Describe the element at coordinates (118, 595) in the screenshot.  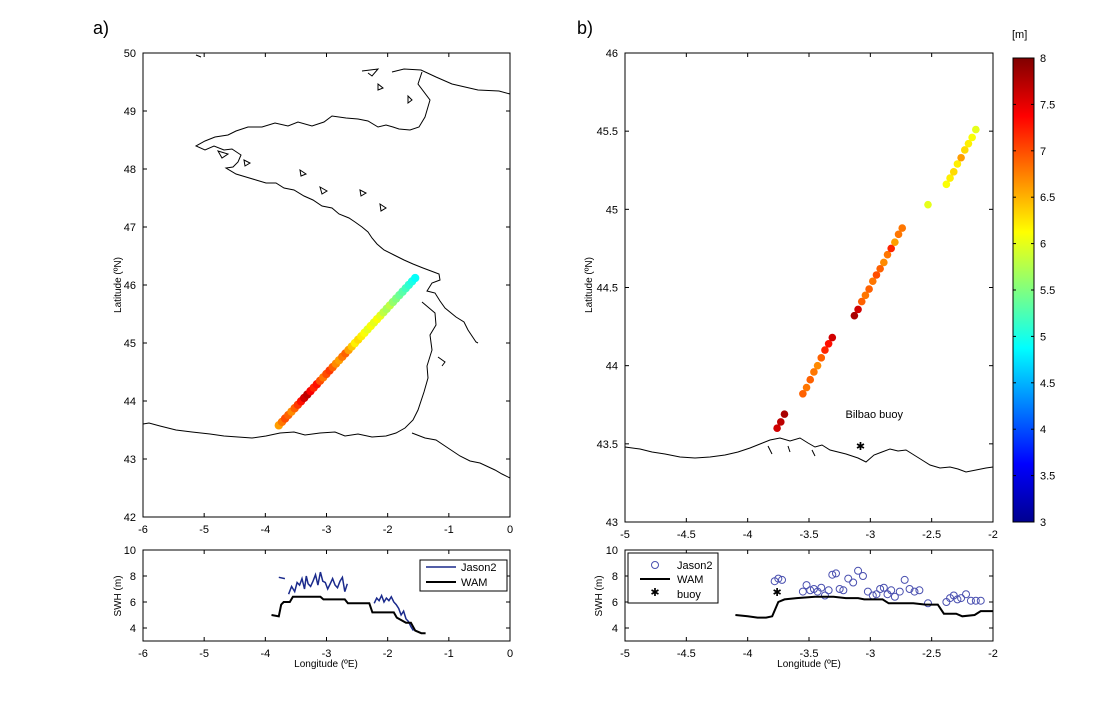
I see `swh-a-ylabel: SWH (m)` at that location.